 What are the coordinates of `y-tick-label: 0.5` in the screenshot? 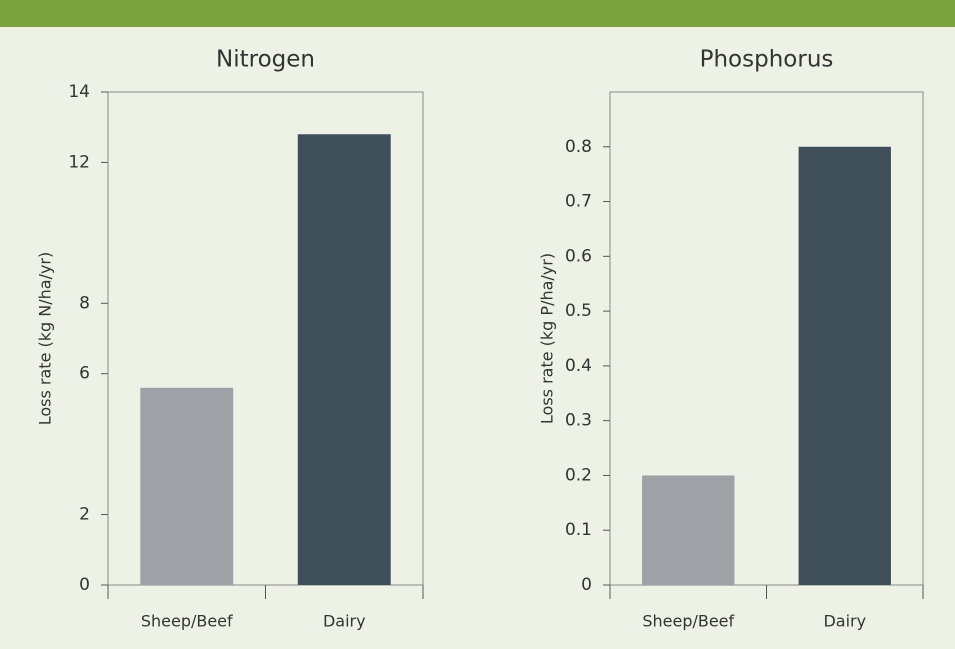 It's located at (578, 311).